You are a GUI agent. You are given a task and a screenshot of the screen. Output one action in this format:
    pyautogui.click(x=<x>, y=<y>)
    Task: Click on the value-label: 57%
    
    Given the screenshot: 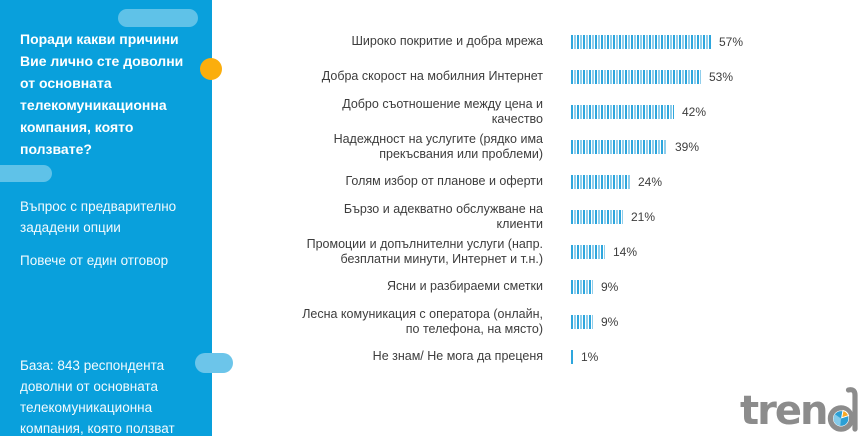 What is the action you would take?
    pyautogui.click(x=731, y=41)
    